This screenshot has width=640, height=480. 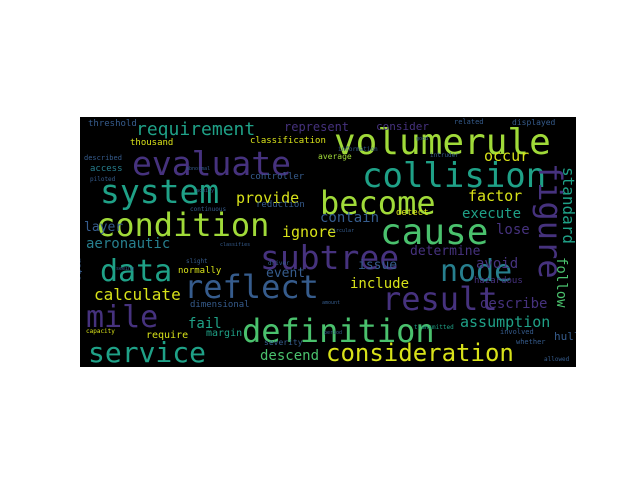 What do you see at coordinates (211, 163) in the screenshot?
I see `word-evaluate: evaluate` at bounding box center [211, 163].